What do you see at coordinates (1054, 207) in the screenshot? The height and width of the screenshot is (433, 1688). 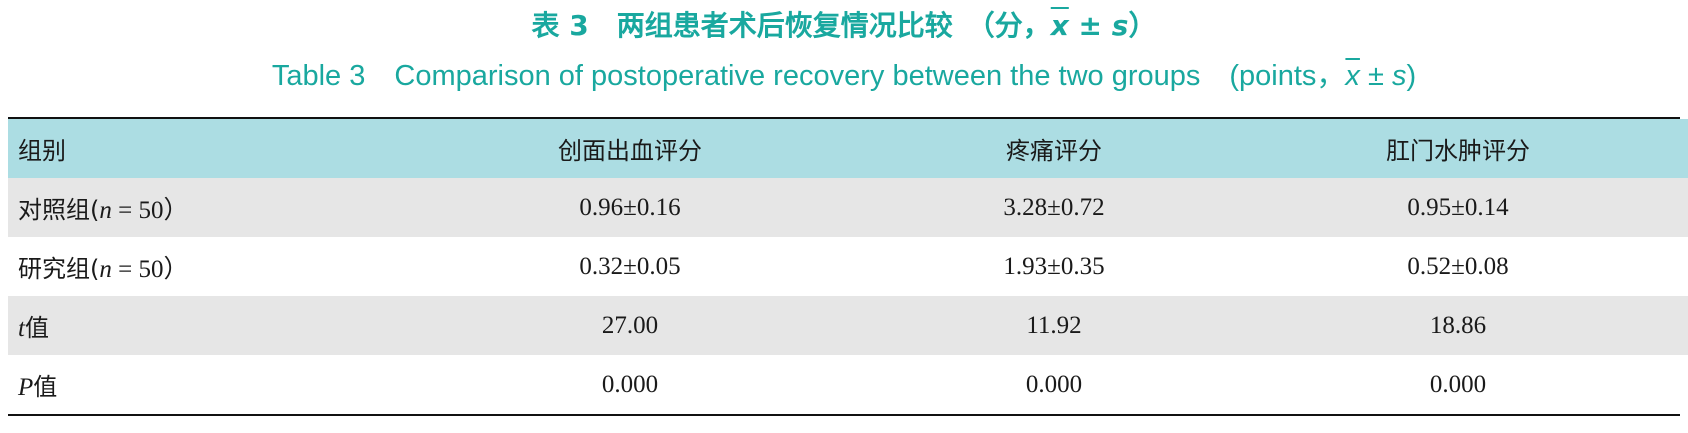 I see `cell-control-pain: 3.28±0.72` at bounding box center [1054, 207].